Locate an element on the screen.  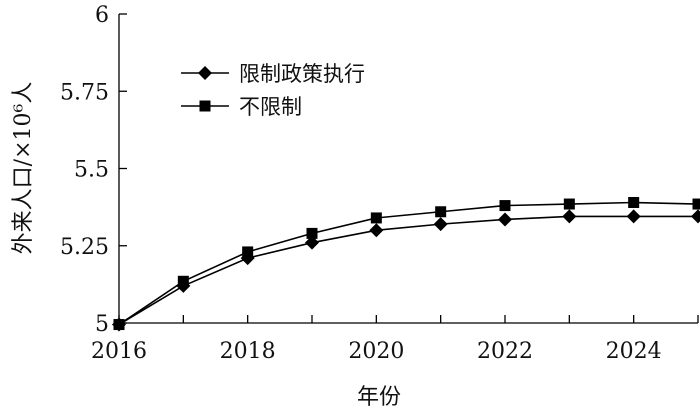
x-tick-label: 2016 is located at coordinates (119, 351).